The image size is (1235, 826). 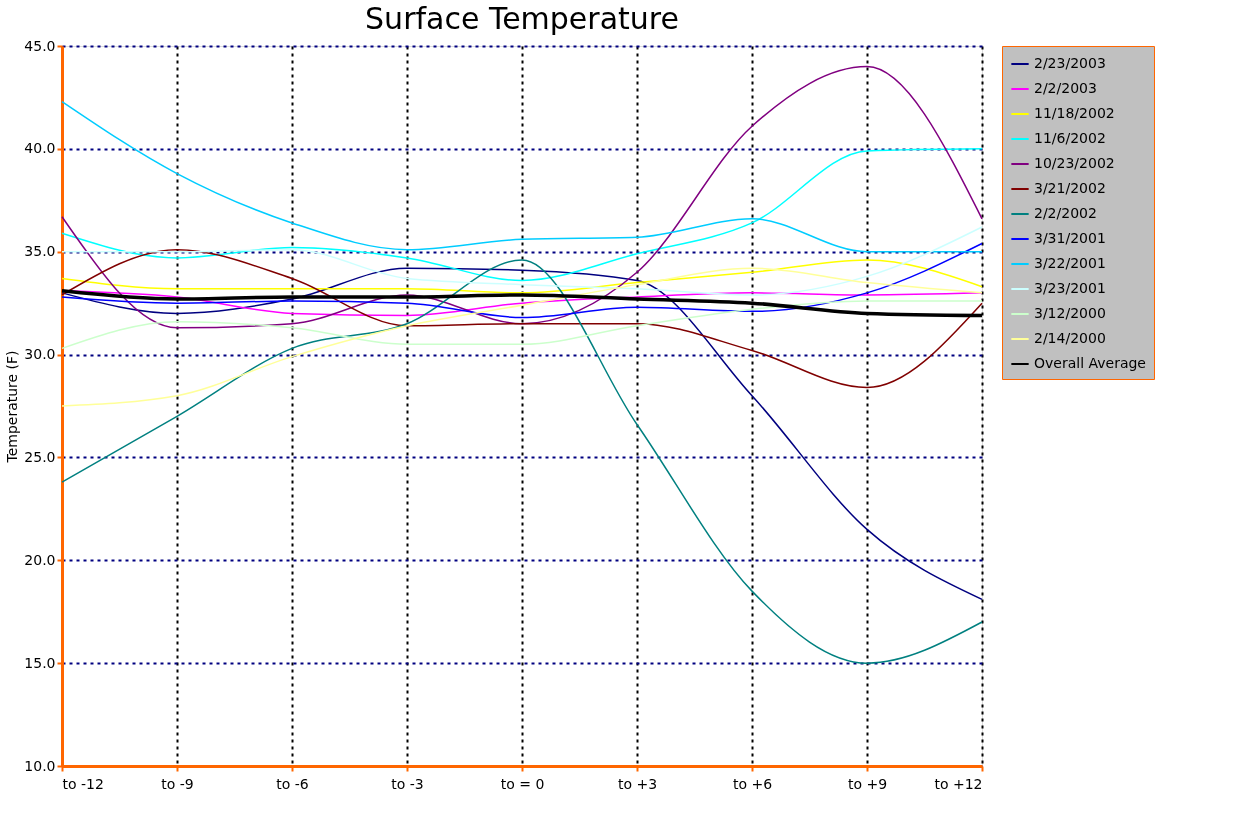 I want to click on x-tick-label: to -12, so click(x=83, y=783).